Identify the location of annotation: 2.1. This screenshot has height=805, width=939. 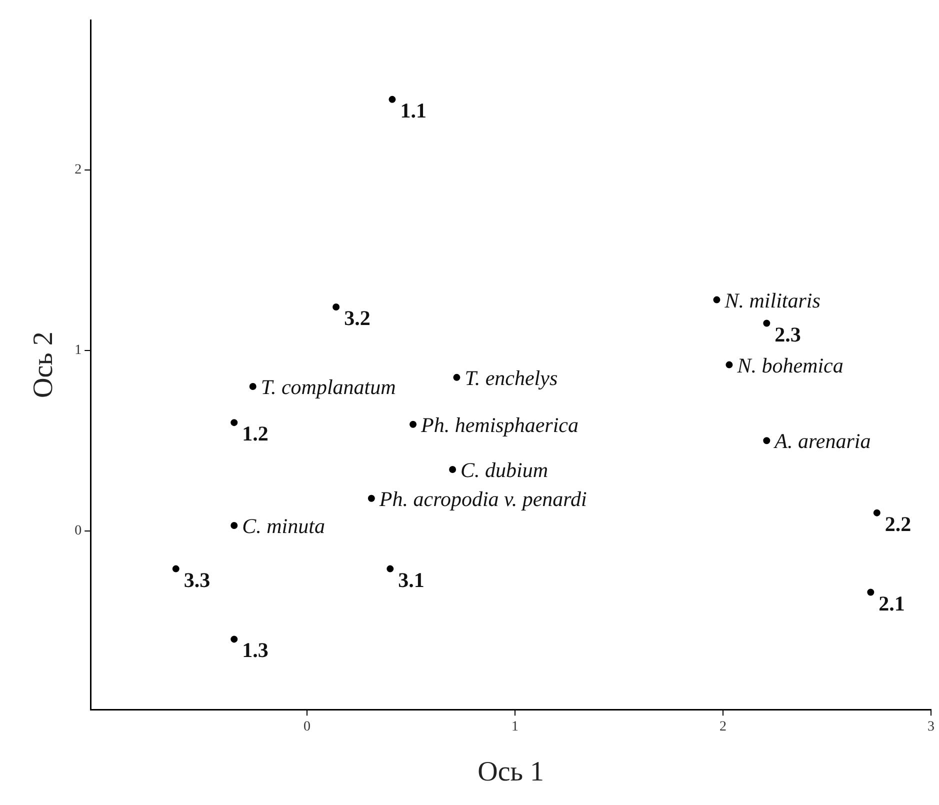
(891, 603).